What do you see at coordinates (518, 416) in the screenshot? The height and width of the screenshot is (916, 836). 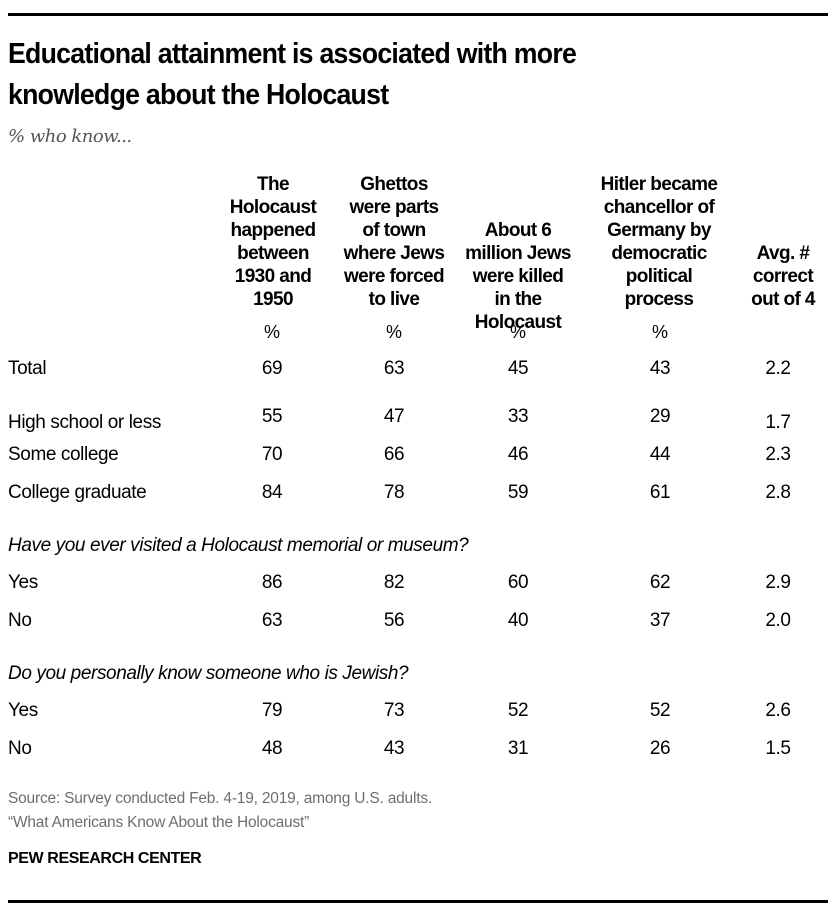 I see `table-cell: 33` at bounding box center [518, 416].